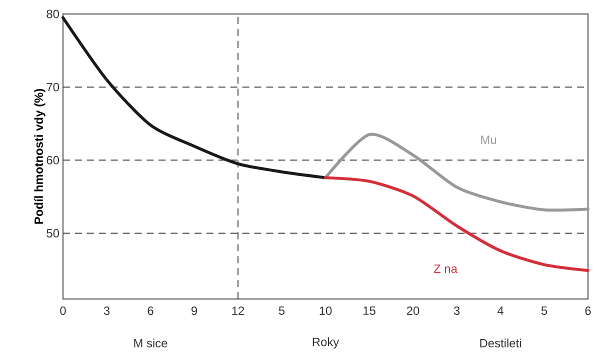 The height and width of the screenshot is (354, 595). Describe the element at coordinates (238, 310) in the screenshot. I see `x-tick-label: 12` at that location.